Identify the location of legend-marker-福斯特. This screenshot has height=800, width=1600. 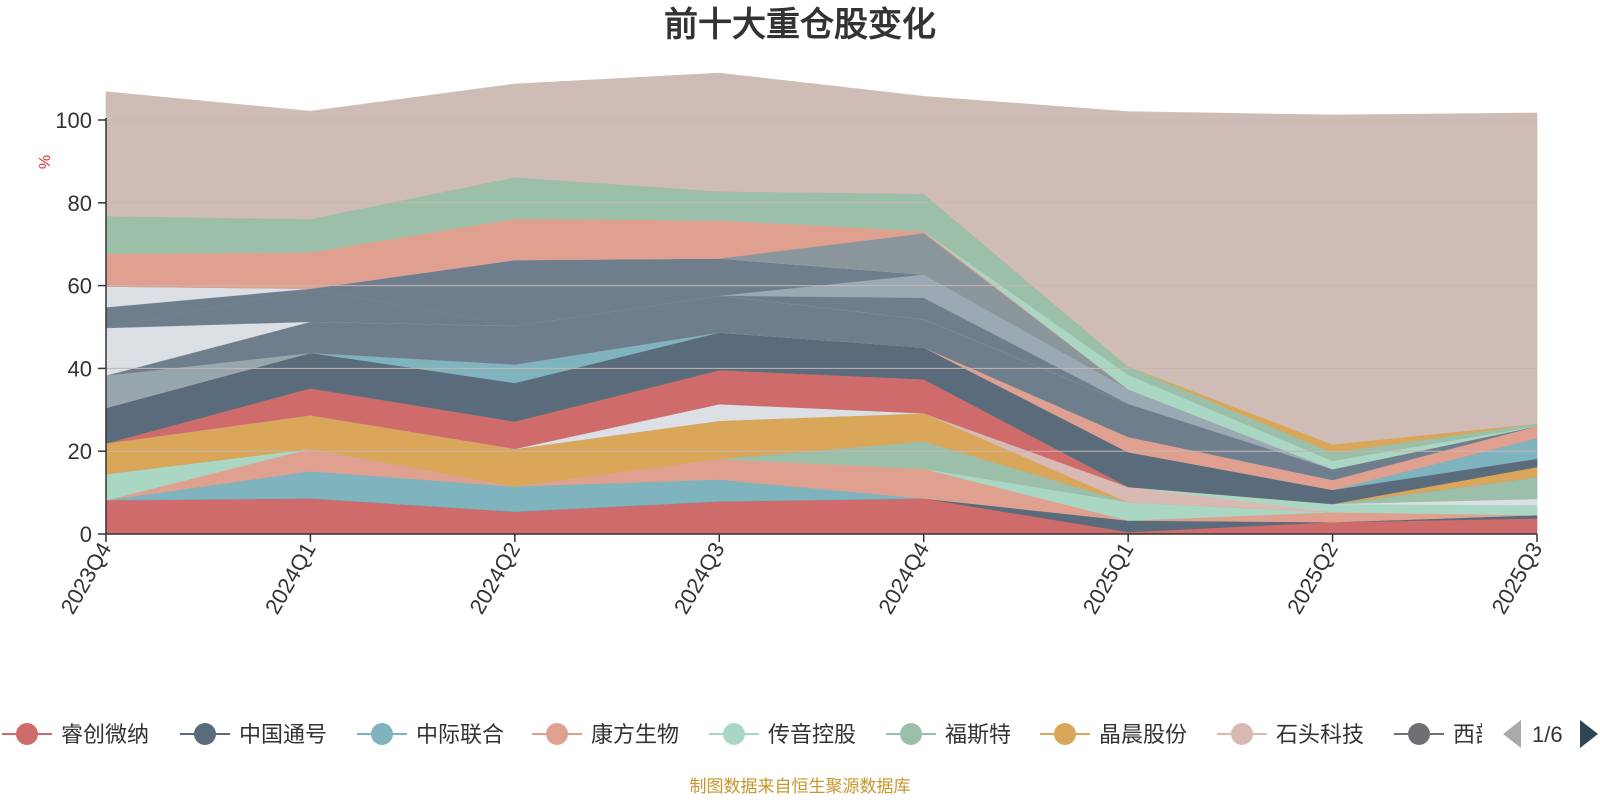
(911, 734).